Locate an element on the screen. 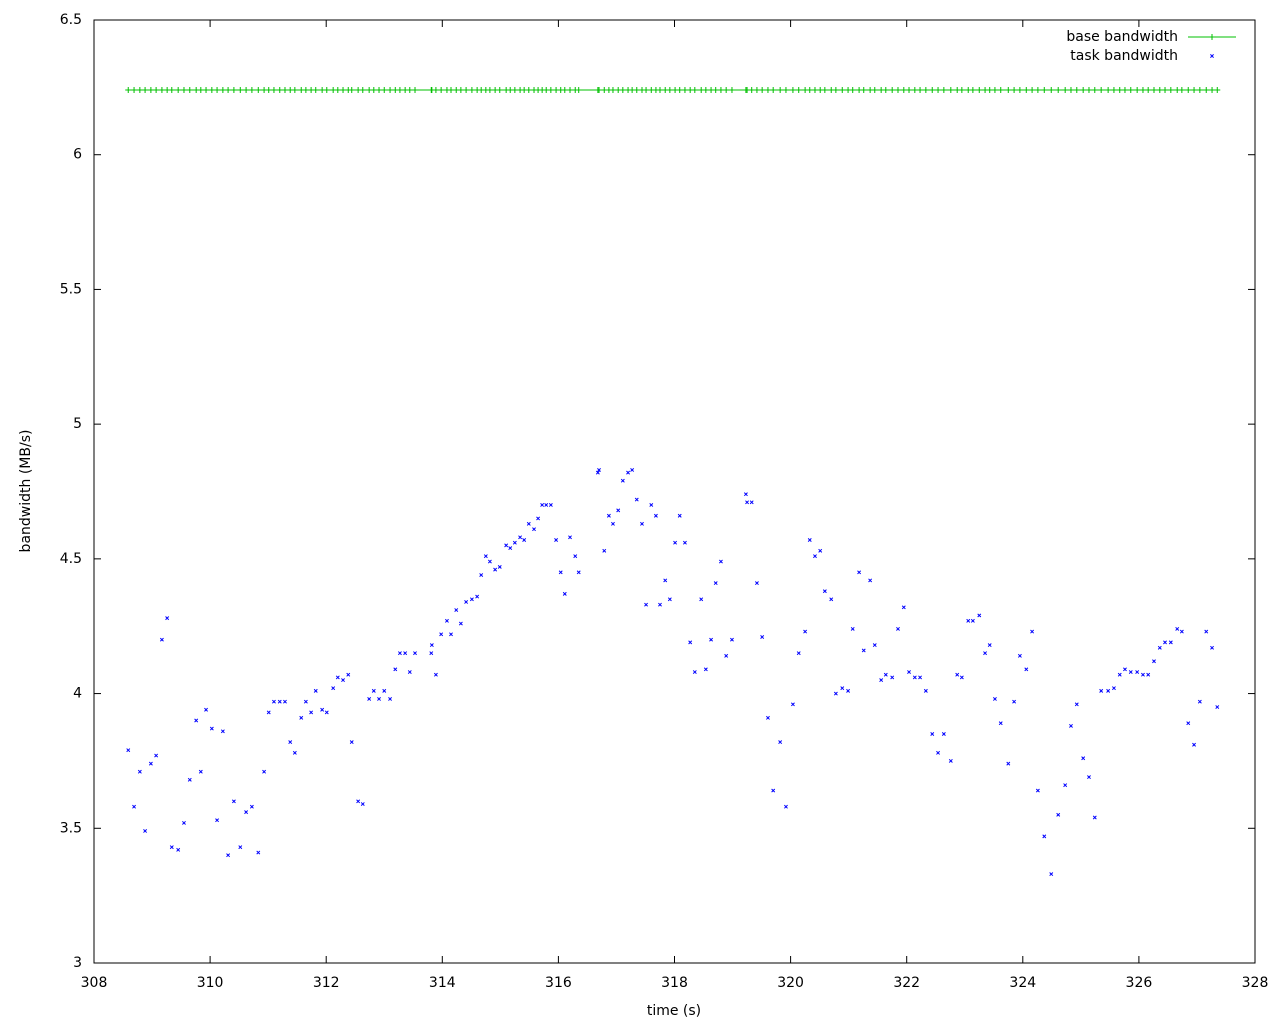  y-axis-label: bandwidth (MB/s) is located at coordinates (26, 491).